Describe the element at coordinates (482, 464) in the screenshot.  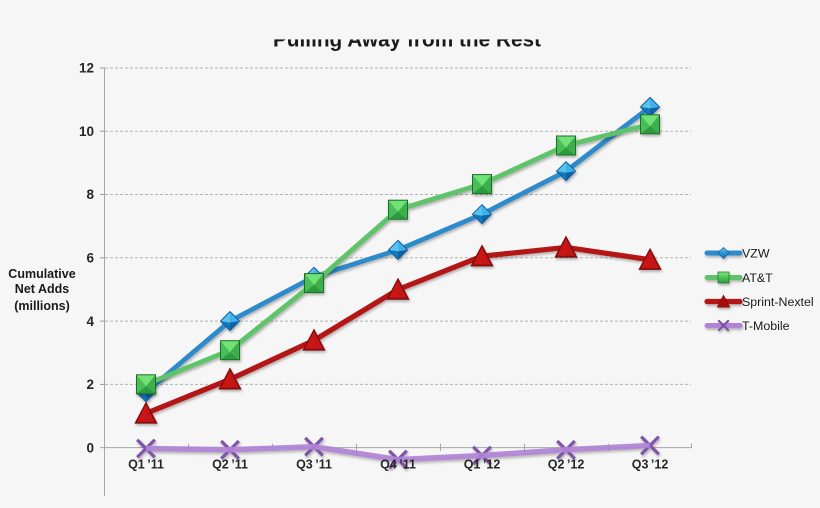
I see `svg-text: Q1 ’12` at that location.